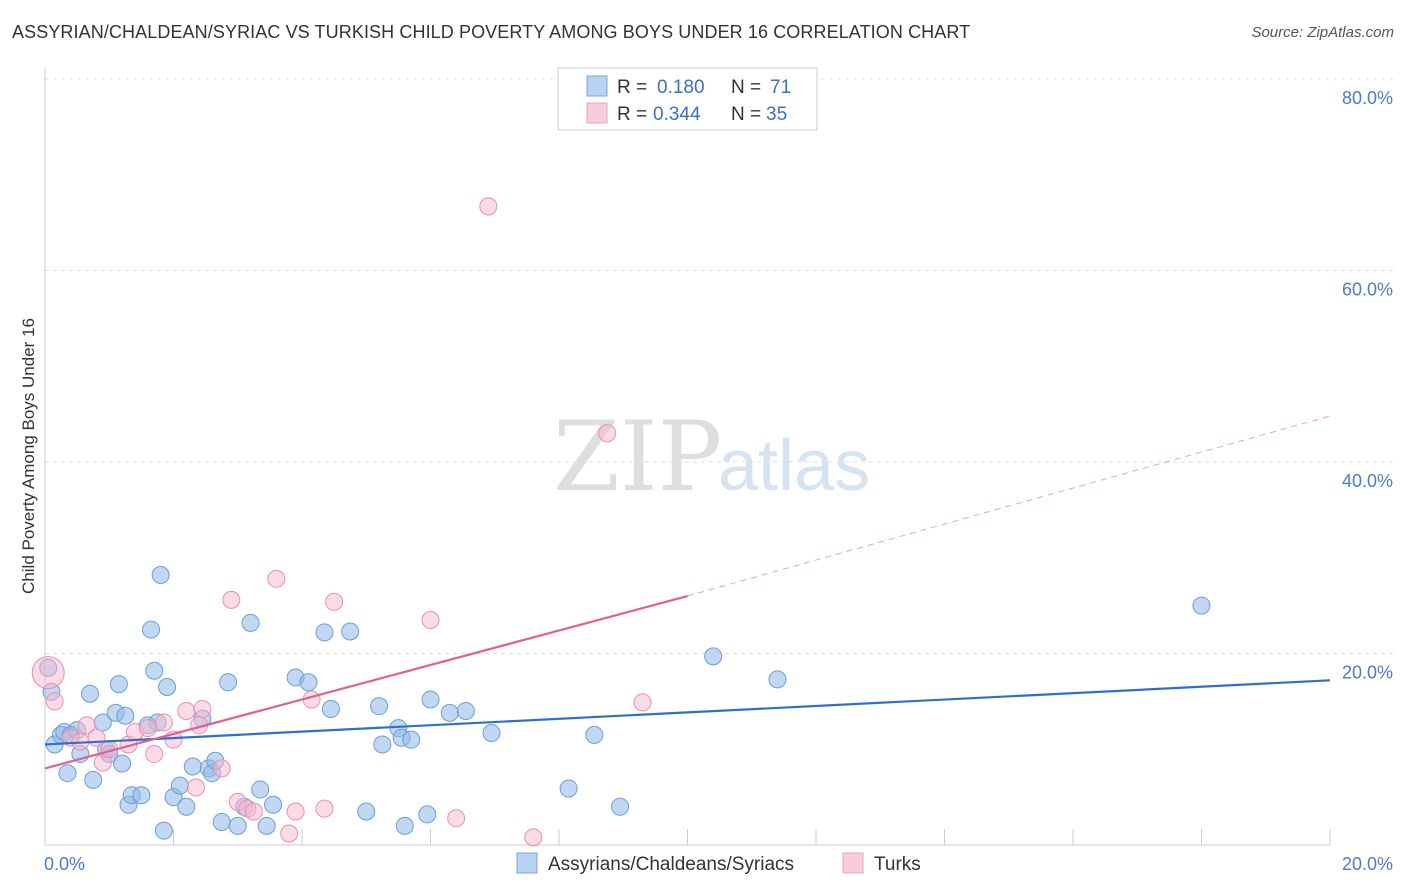  What do you see at coordinates (671, 864) in the screenshot?
I see `bottom-legend-label-assyrians: Assyrians/Chaldeans/Syriacs` at bounding box center [671, 864].